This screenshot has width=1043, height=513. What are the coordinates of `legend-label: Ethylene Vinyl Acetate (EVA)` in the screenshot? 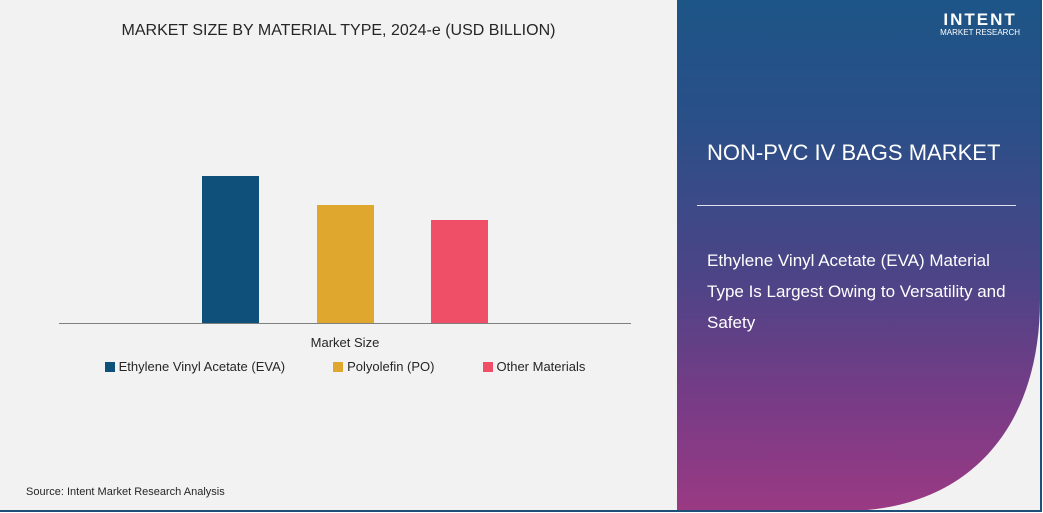 It's located at (202, 366).